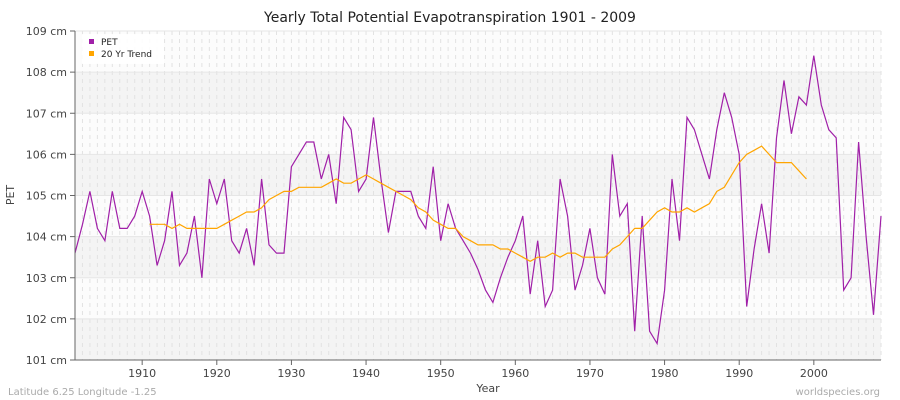  What do you see at coordinates (46, 31) in the screenshot?
I see `y-tick-label: 109 cm` at bounding box center [46, 31].